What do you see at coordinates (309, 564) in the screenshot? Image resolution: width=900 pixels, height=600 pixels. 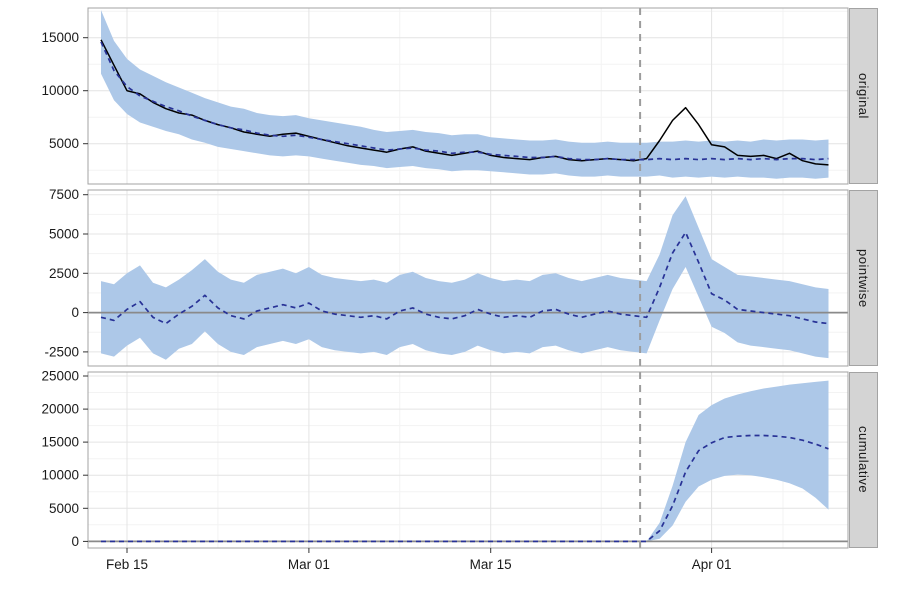 I see `x-tick-label: Mar 01` at bounding box center [309, 564].